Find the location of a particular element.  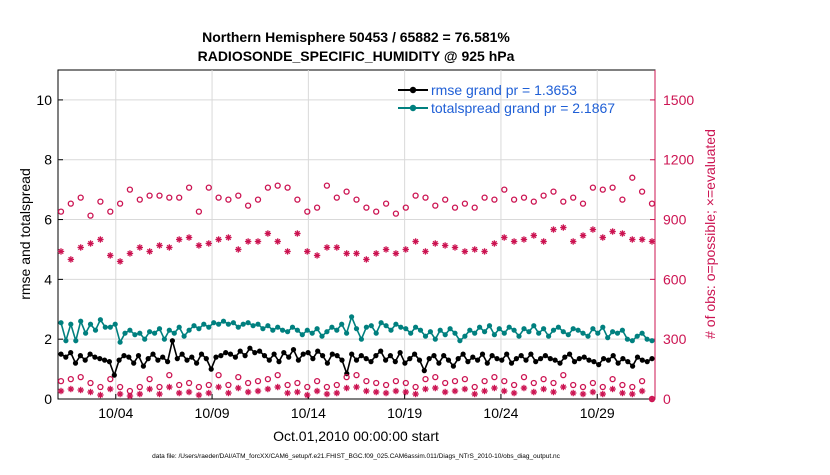

legend-spread-marker is located at coordinates (413, 108).